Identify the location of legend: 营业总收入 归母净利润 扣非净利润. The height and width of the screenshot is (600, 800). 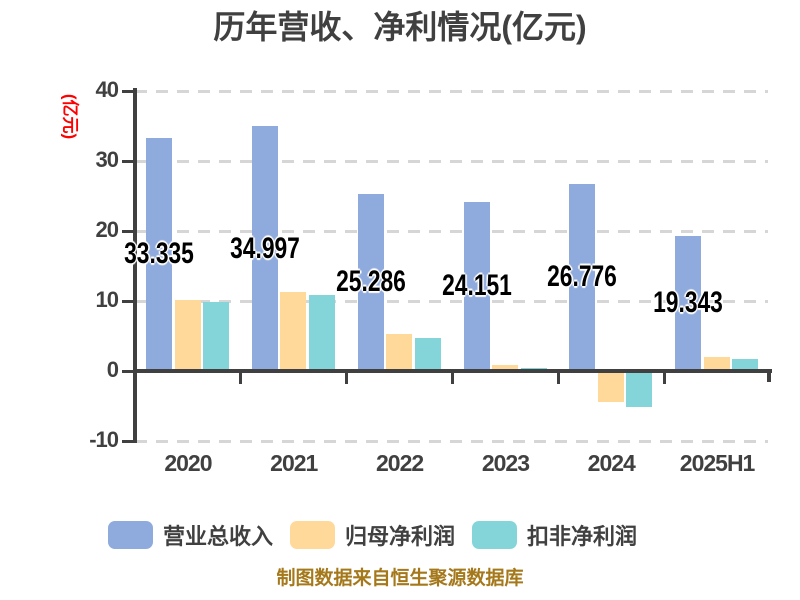
(372, 535).